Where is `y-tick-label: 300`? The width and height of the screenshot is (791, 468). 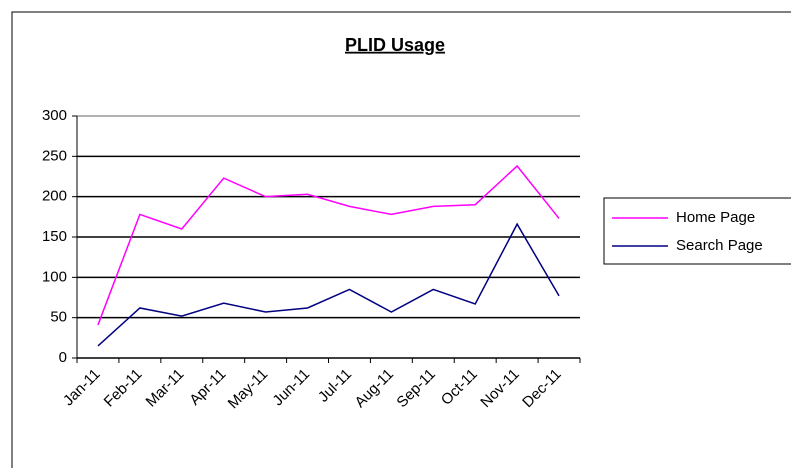 y-tick-label: 300 is located at coordinates (54, 115).